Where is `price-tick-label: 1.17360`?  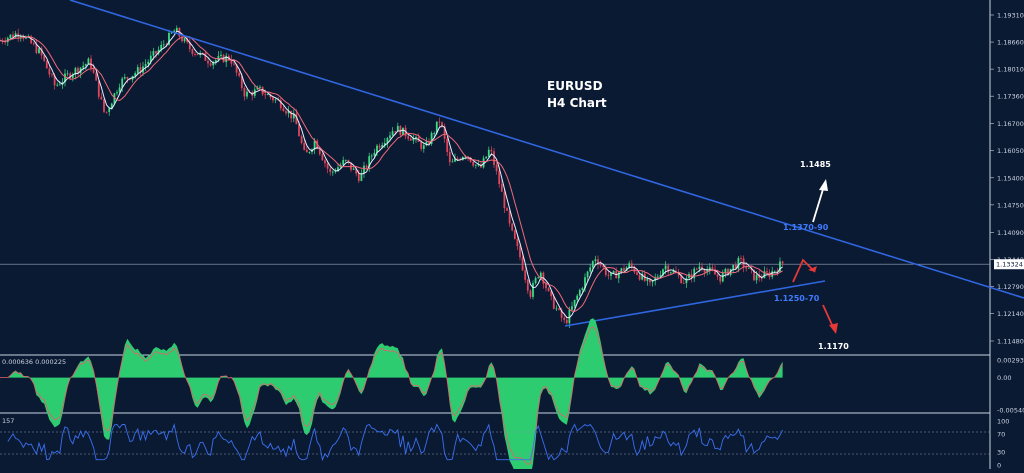 price-tick-label: 1.17360 is located at coordinates (1010, 97).